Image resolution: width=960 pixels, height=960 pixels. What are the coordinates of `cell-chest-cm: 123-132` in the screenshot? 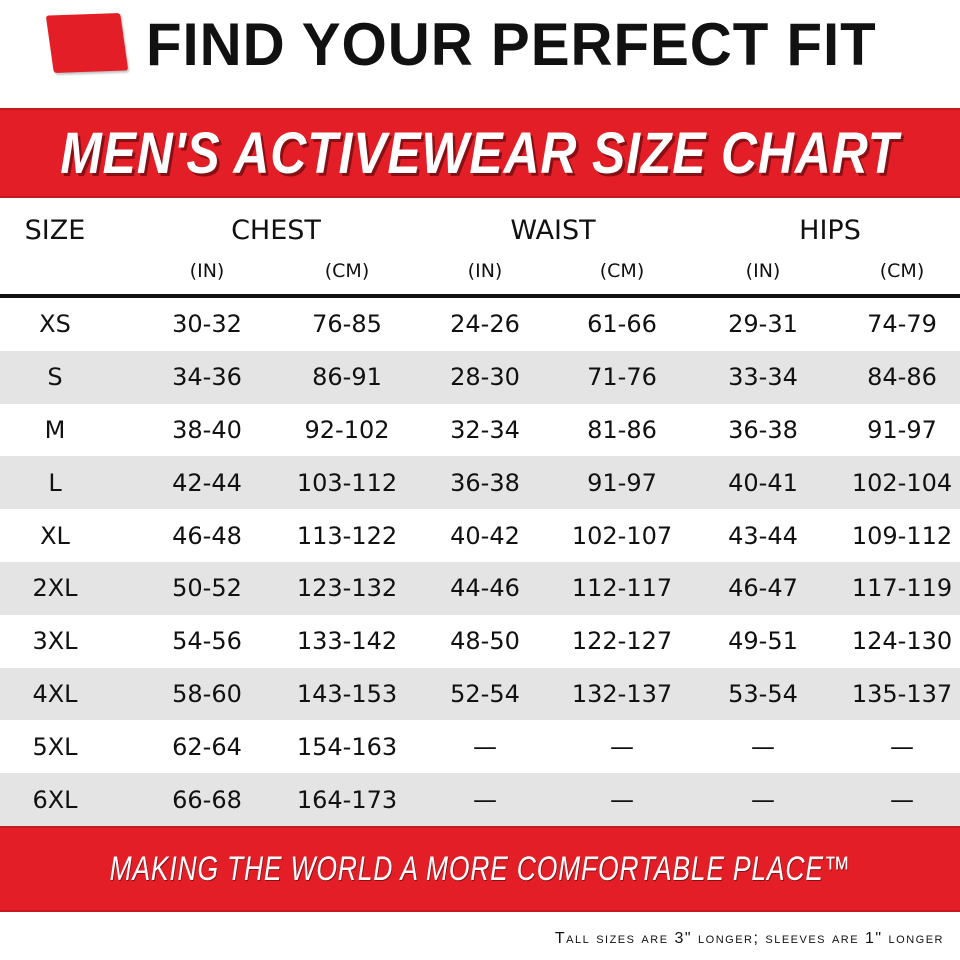 It's located at (347, 588).